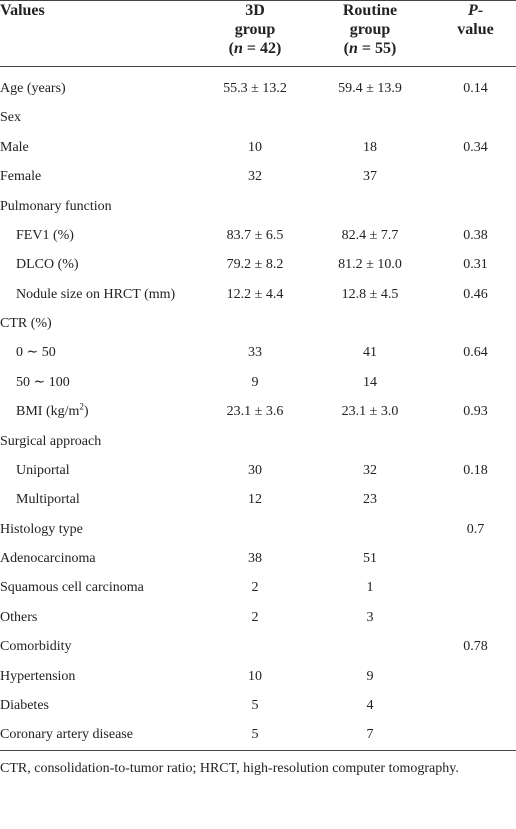 Image resolution: width=516 pixels, height=829 pixels. I want to click on row-value: 7, so click(370, 735).